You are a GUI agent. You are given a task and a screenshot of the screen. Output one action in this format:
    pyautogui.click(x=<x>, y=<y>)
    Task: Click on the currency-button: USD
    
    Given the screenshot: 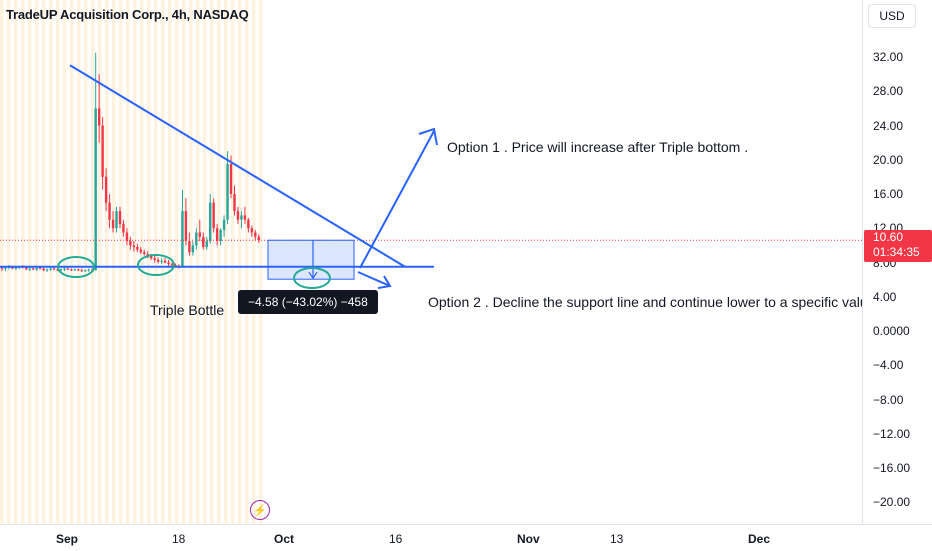 What is the action you would take?
    pyautogui.click(x=892, y=16)
    